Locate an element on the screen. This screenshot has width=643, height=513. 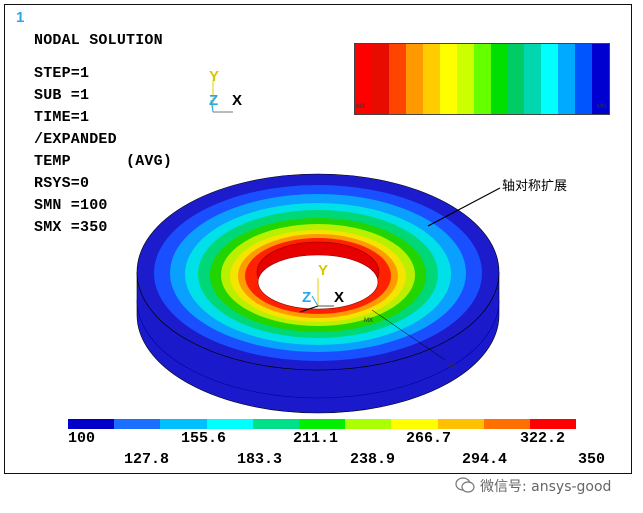
triad-z-label: Z is located at coordinates (214, 100).